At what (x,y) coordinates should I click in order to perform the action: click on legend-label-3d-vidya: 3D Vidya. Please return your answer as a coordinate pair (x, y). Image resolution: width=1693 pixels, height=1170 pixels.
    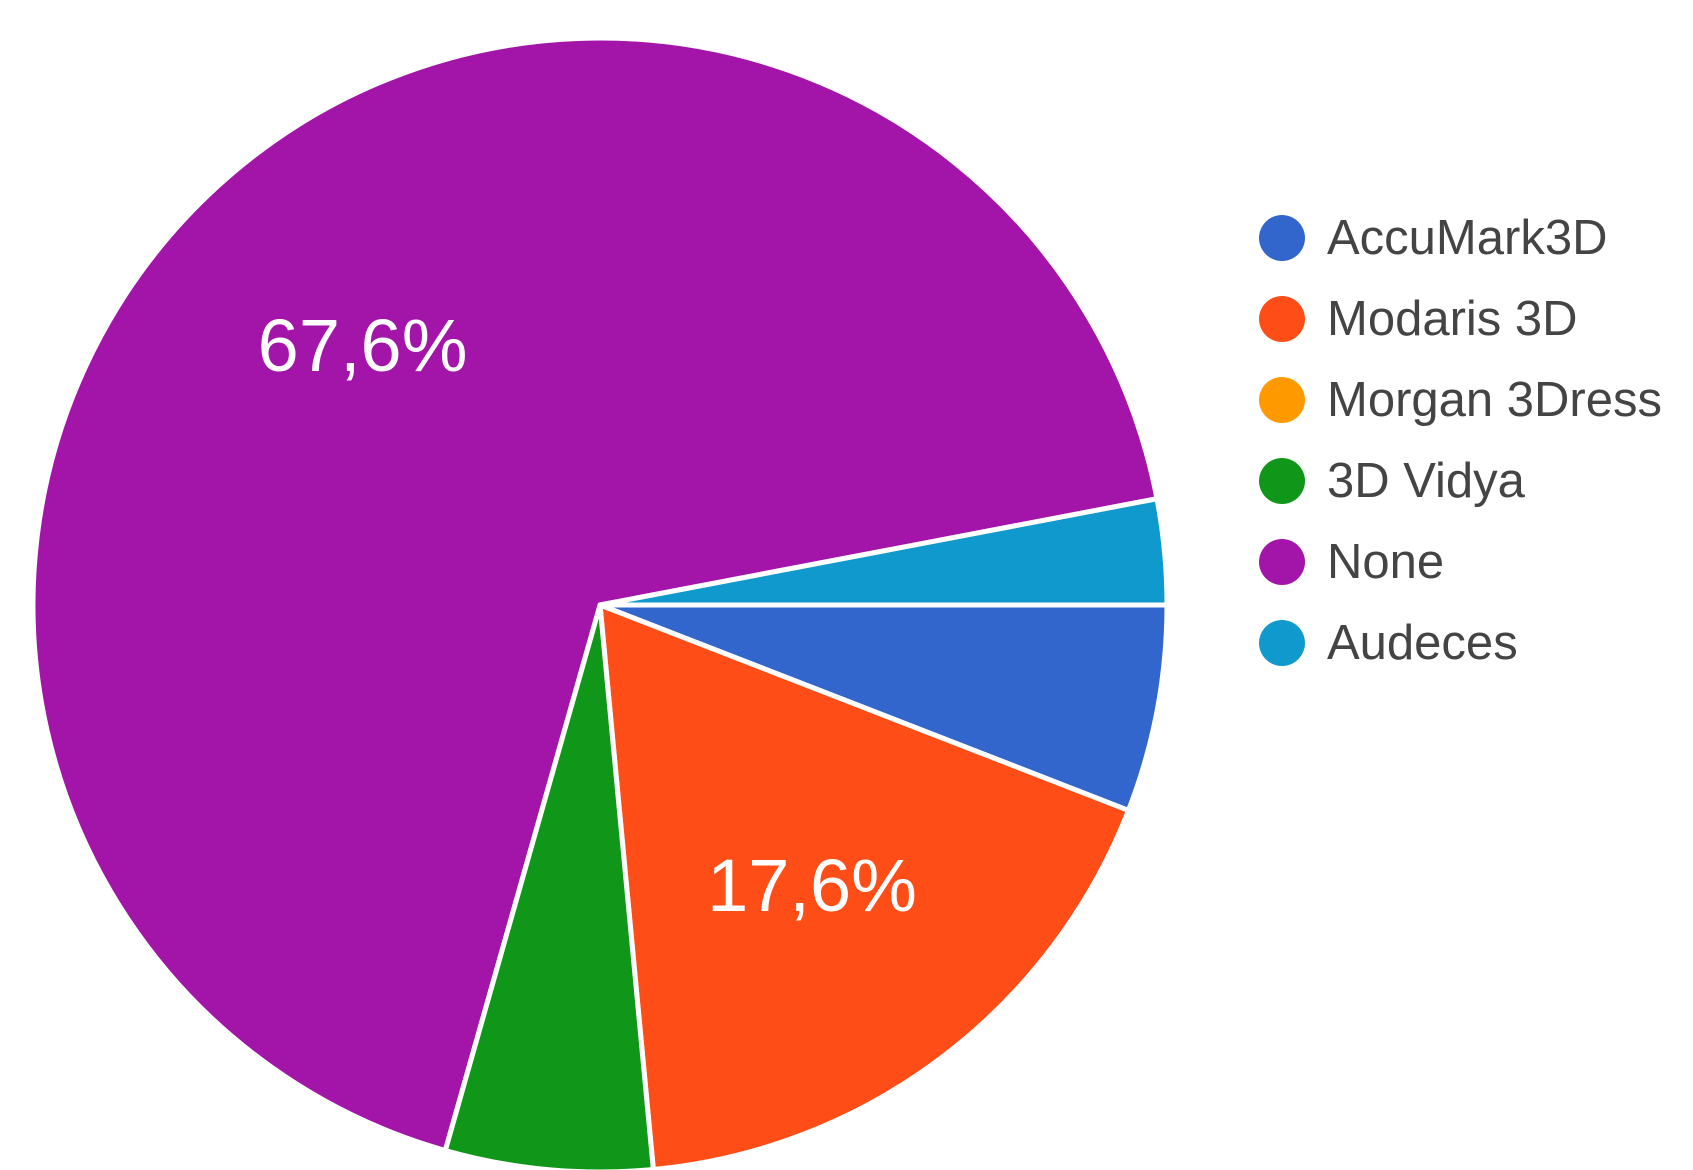
    Looking at the image, I should click on (1426, 481).